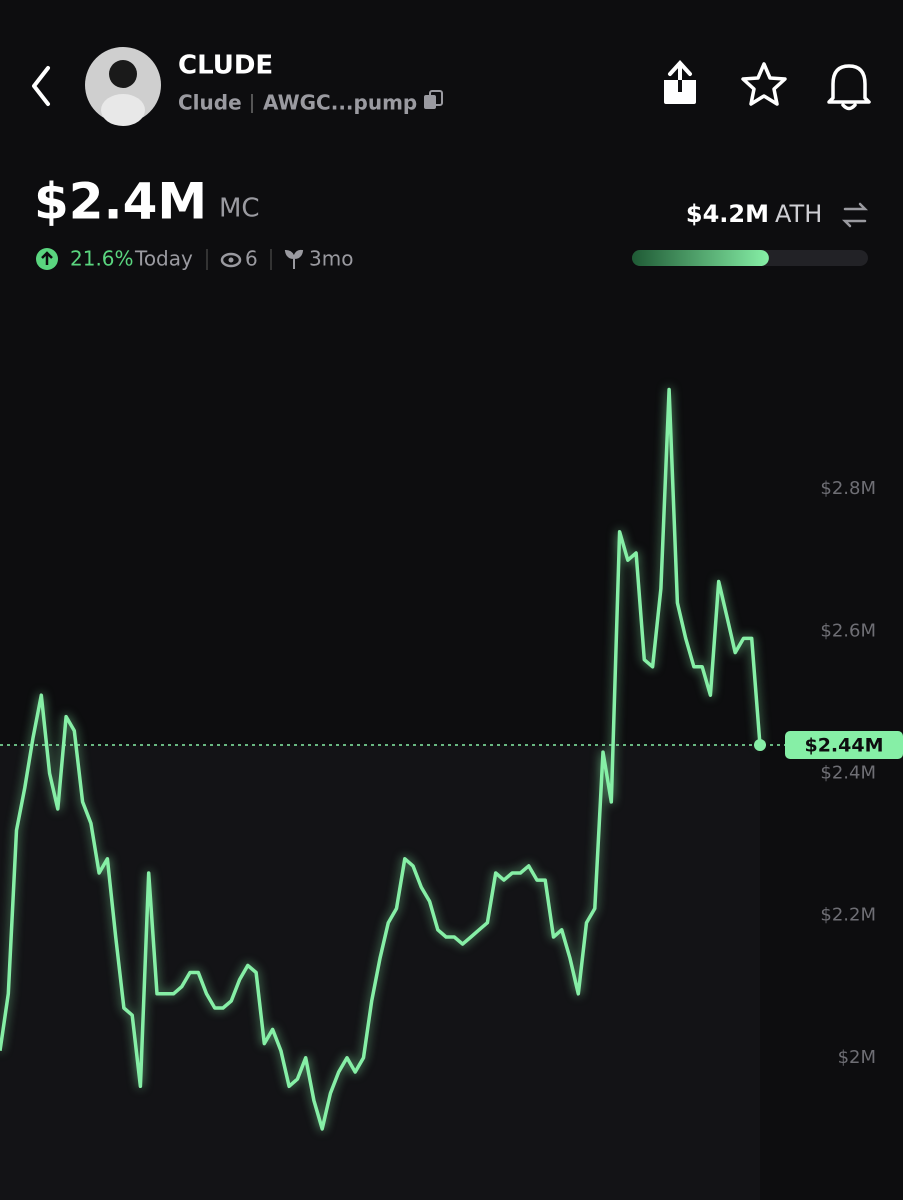  What do you see at coordinates (294, 259) in the screenshot?
I see `sprout-icon` at bounding box center [294, 259].